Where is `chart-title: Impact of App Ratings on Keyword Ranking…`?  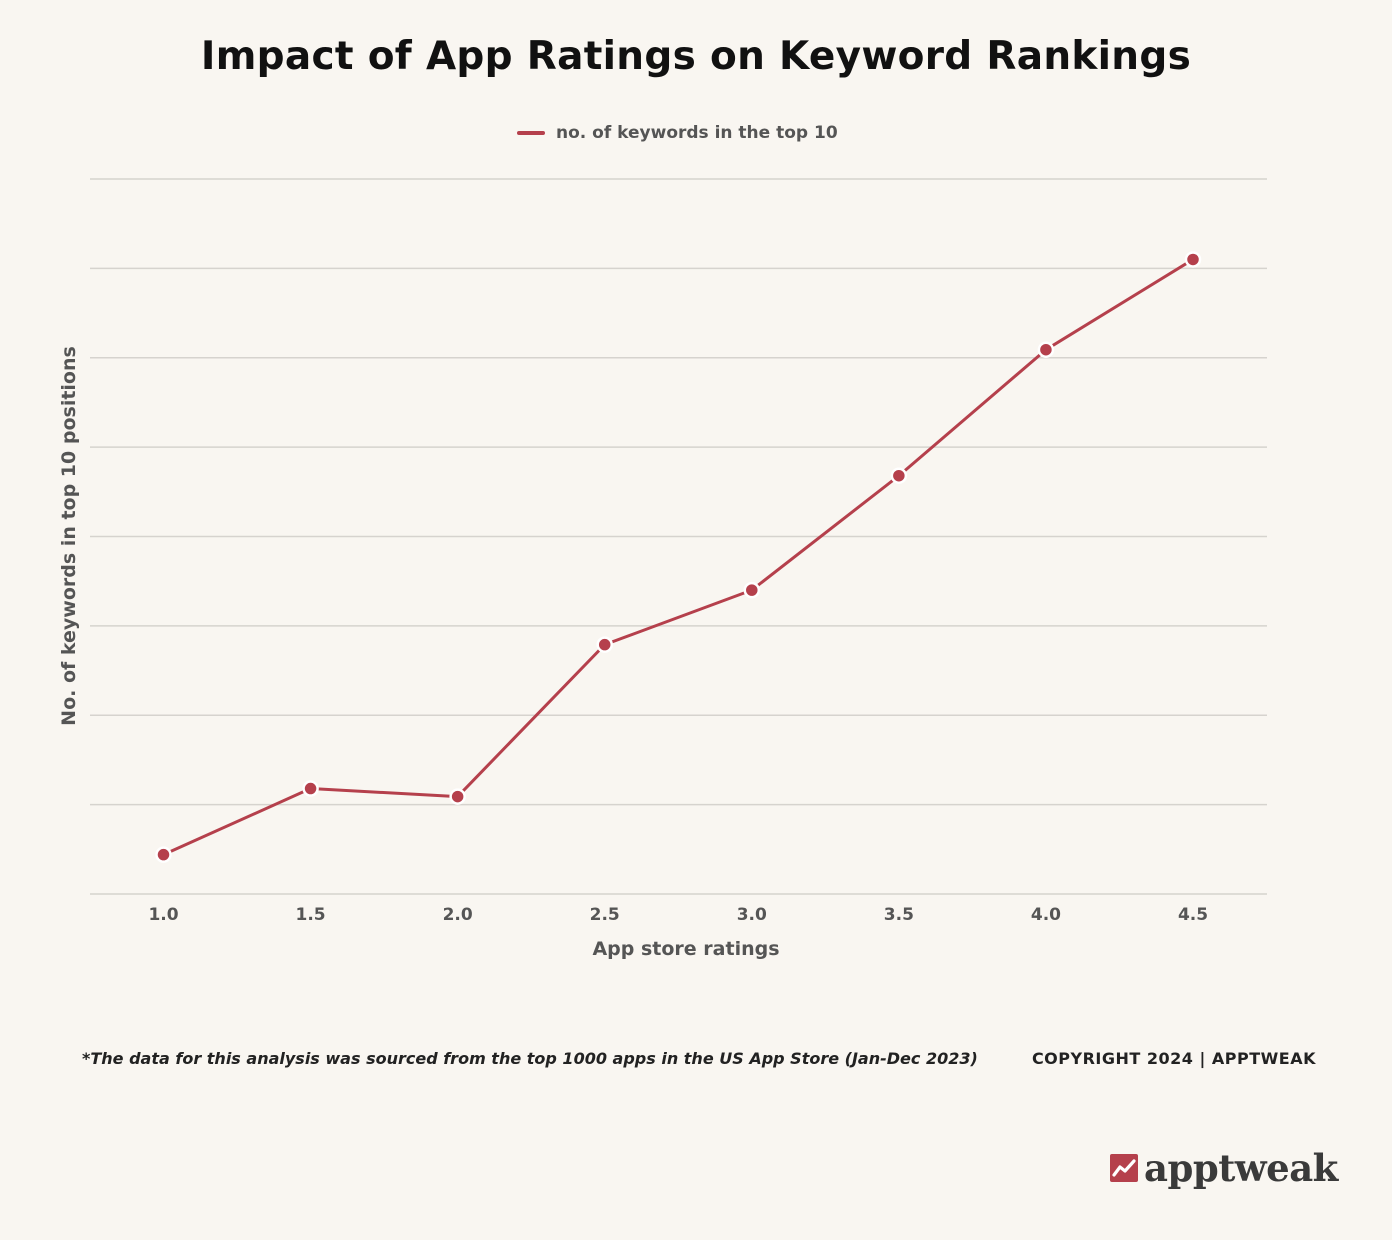
chart-title: Impact of App Ratings on Keyword Ranking… is located at coordinates (696, 56).